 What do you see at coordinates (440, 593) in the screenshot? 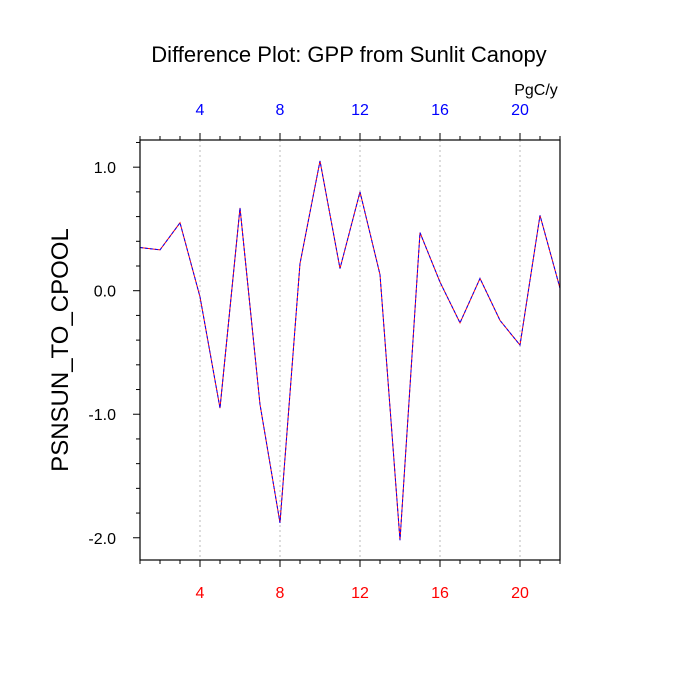
I see `x-tick-label-bottom: 16` at bounding box center [440, 593].